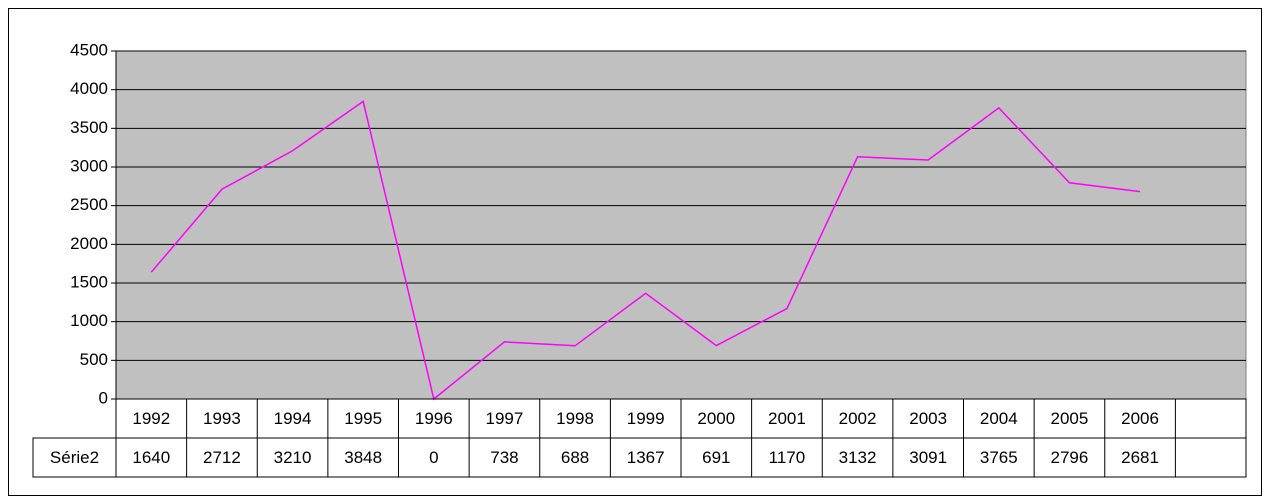  What do you see at coordinates (94, 359) in the screenshot?
I see `y-tick-label: 500` at bounding box center [94, 359].